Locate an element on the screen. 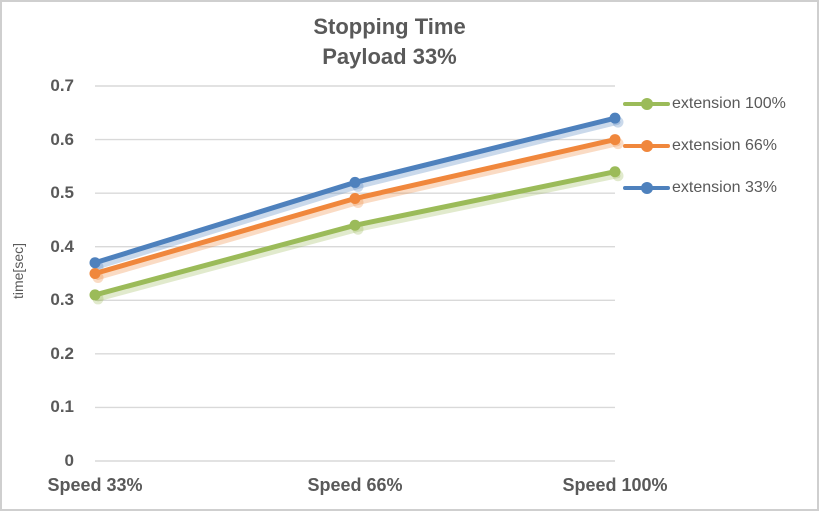  chart-title: Stopping Time Payload 33% is located at coordinates (389, 42).